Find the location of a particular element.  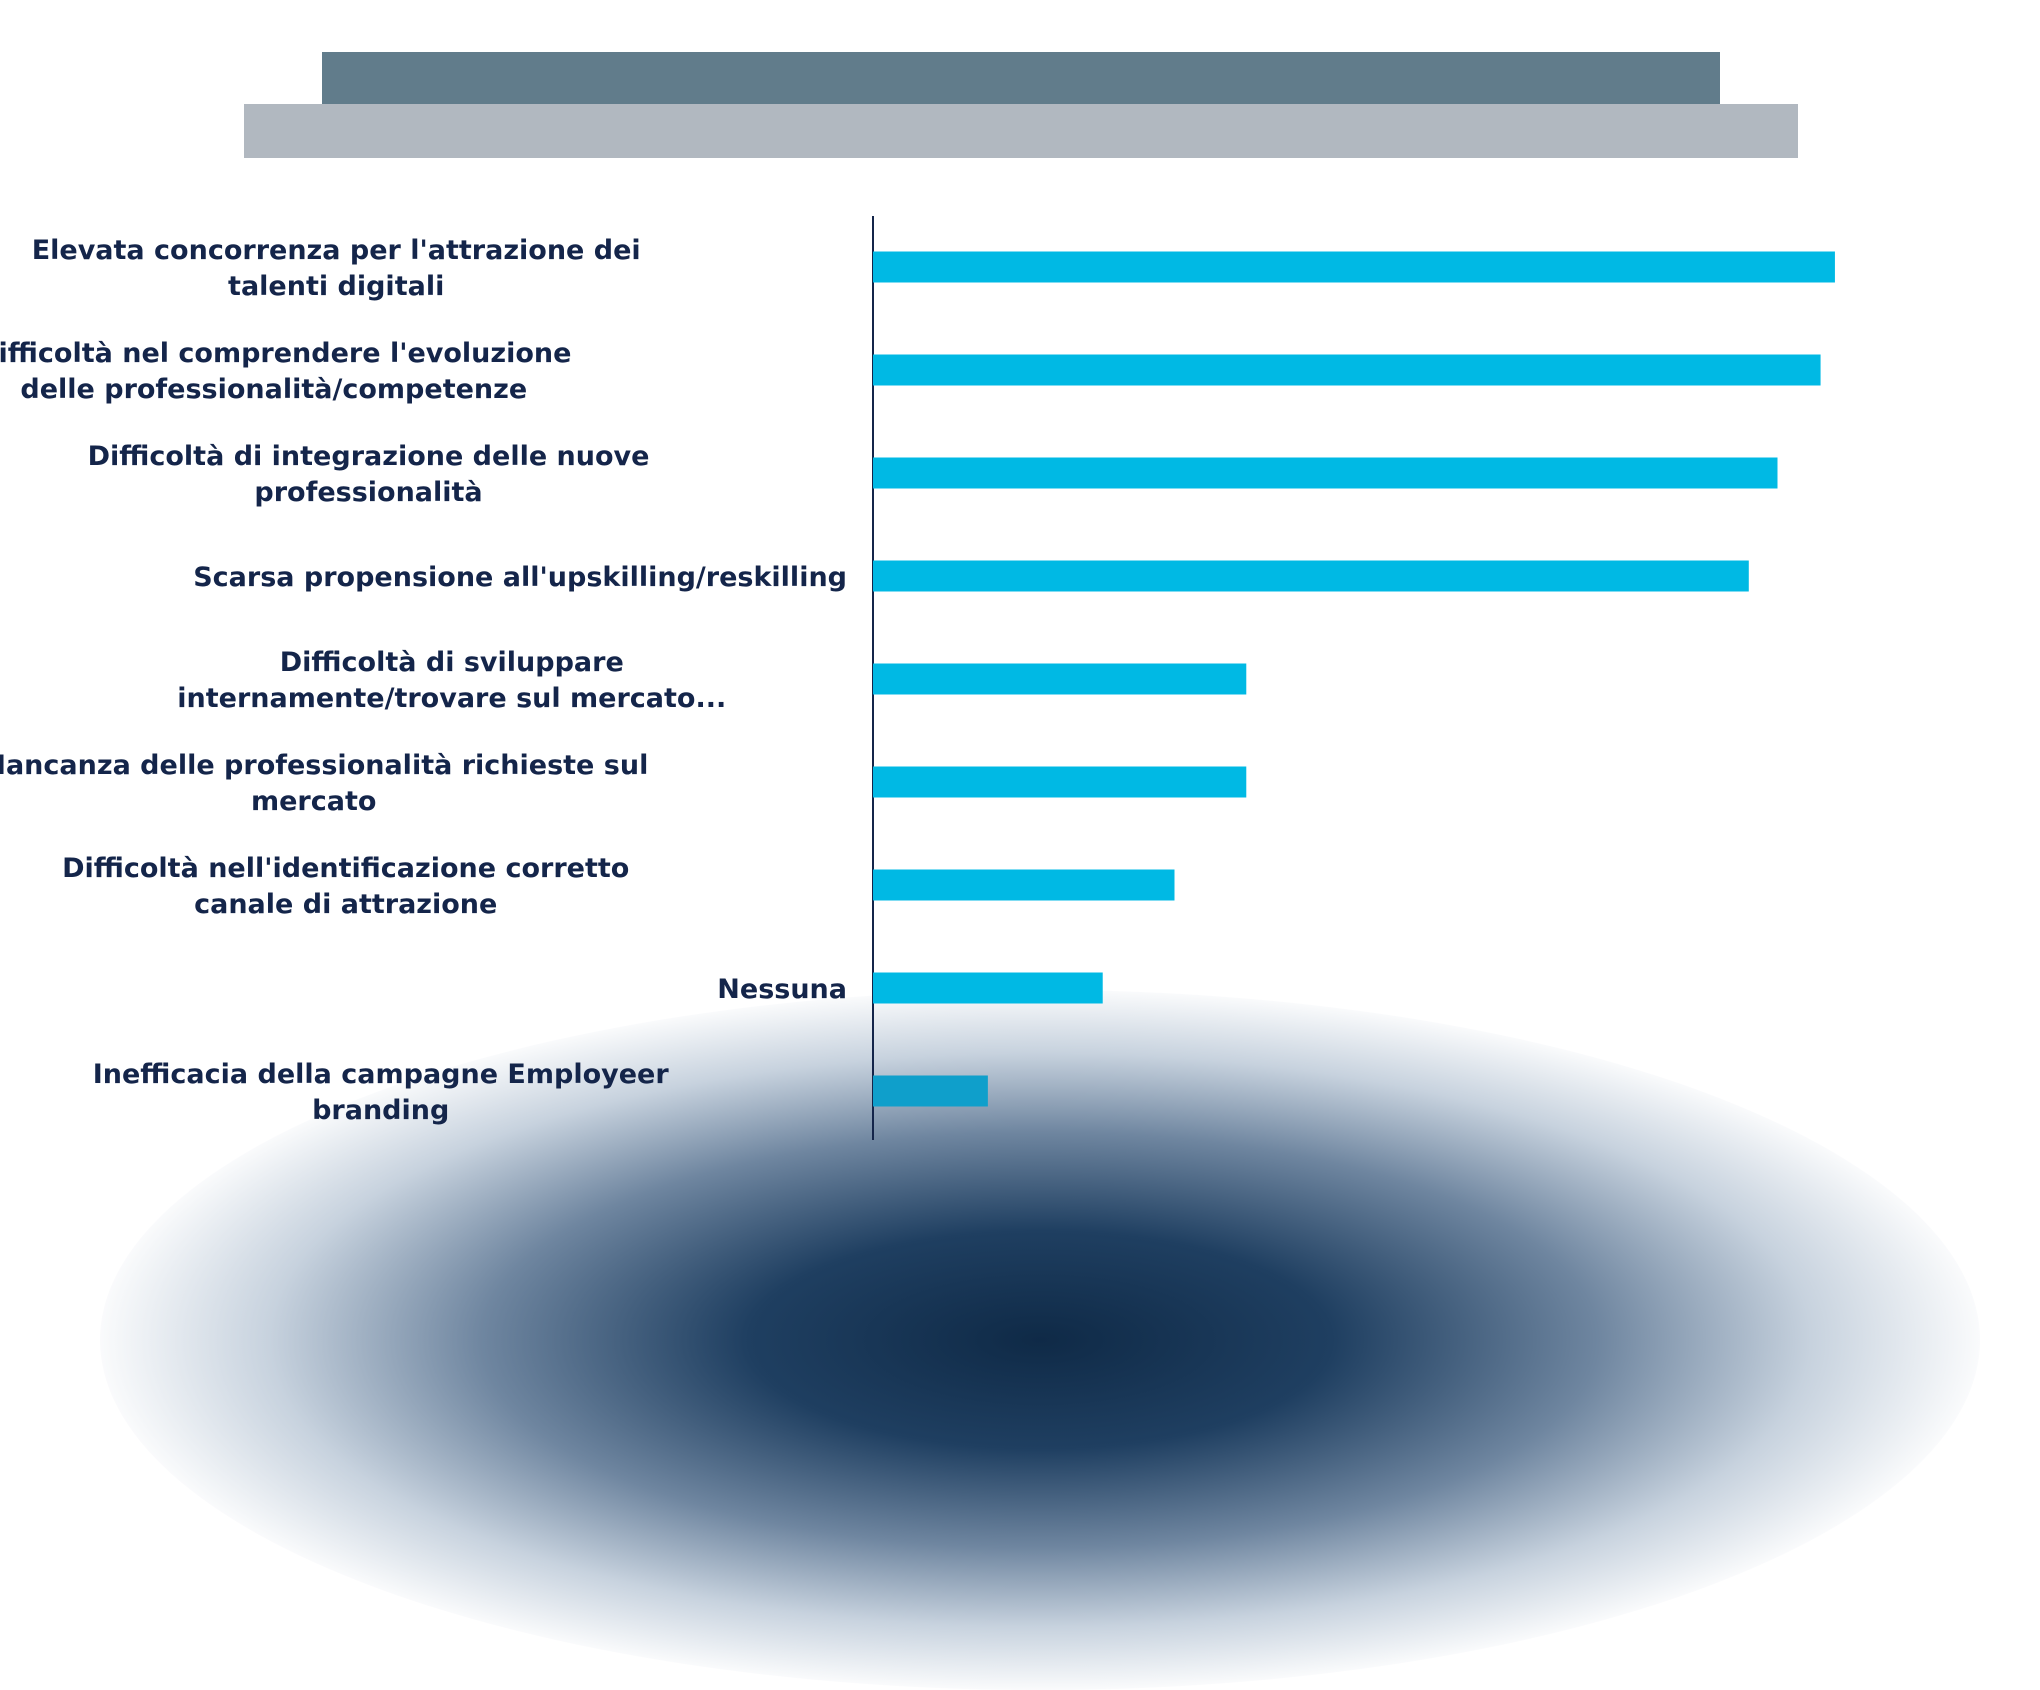

category-label-1-line-1: delle professionalità/competenze is located at coordinates (273, 389).